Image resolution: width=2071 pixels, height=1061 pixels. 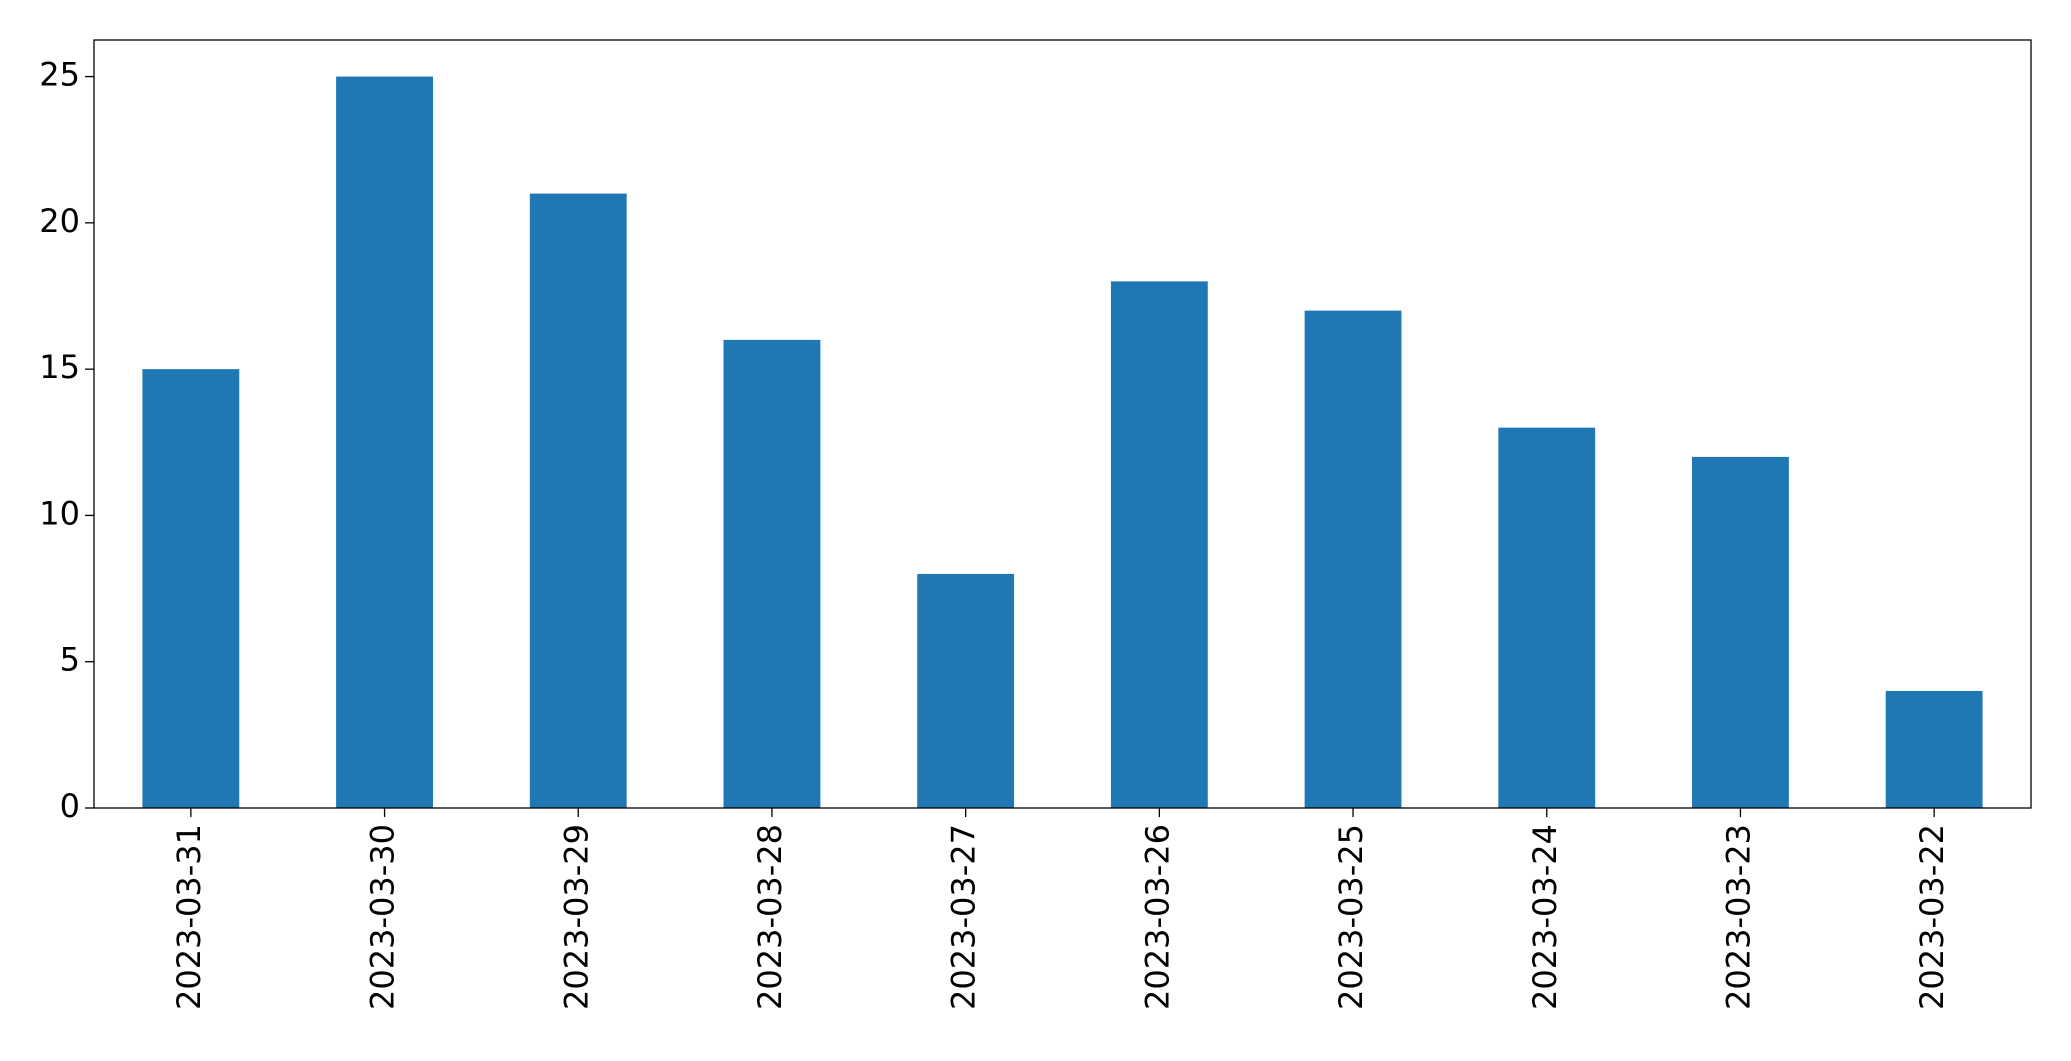 I want to click on x-tick-label: 2023-03-26, so click(x=1157, y=917).